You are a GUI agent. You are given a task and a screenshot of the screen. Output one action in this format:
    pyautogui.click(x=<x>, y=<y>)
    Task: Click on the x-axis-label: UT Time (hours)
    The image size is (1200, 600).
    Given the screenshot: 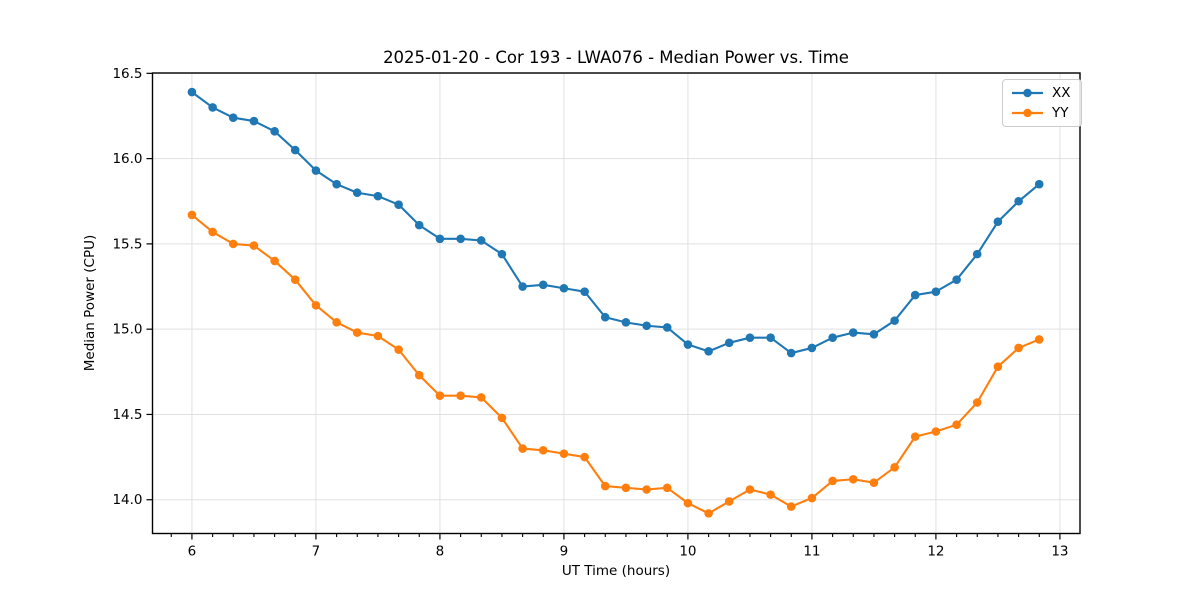 What is the action you would take?
    pyautogui.click(x=616, y=571)
    